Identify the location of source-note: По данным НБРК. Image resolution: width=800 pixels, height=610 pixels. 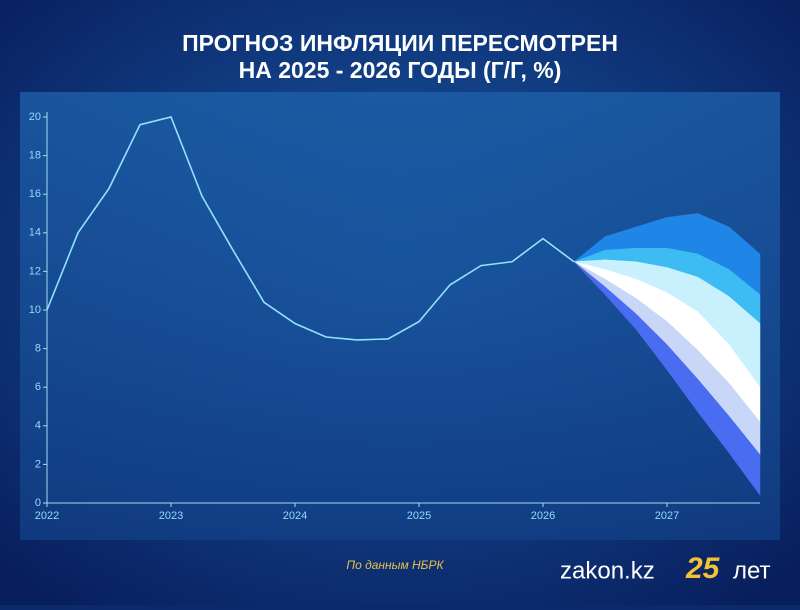
(395, 565).